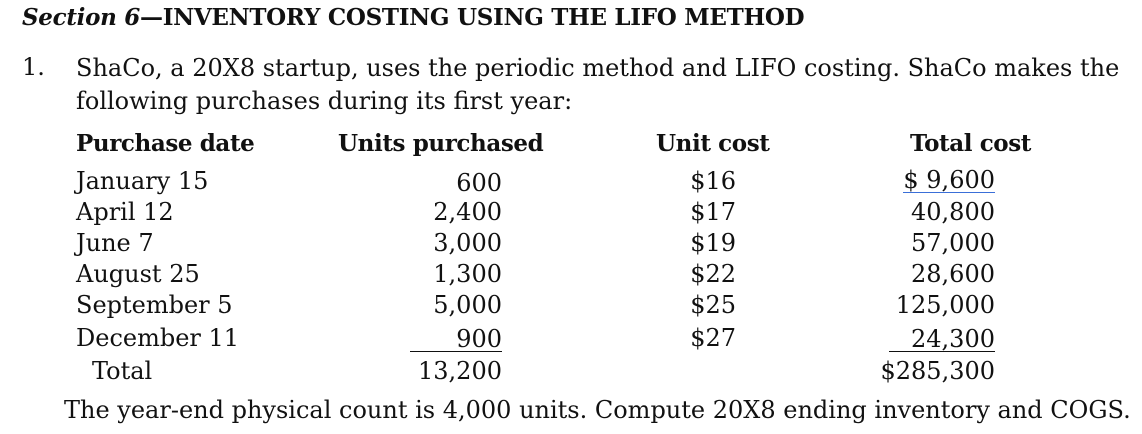  Describe the element at coordinates (81, 17) in the screenshot. I see `section-label: Section 6` at that location.